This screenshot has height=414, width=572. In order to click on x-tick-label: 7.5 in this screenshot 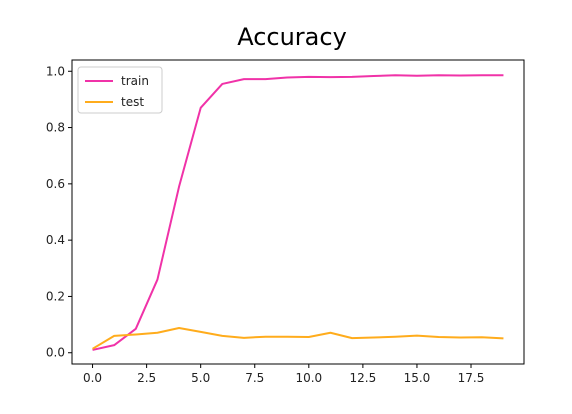, I will do `click(254, 378)`.